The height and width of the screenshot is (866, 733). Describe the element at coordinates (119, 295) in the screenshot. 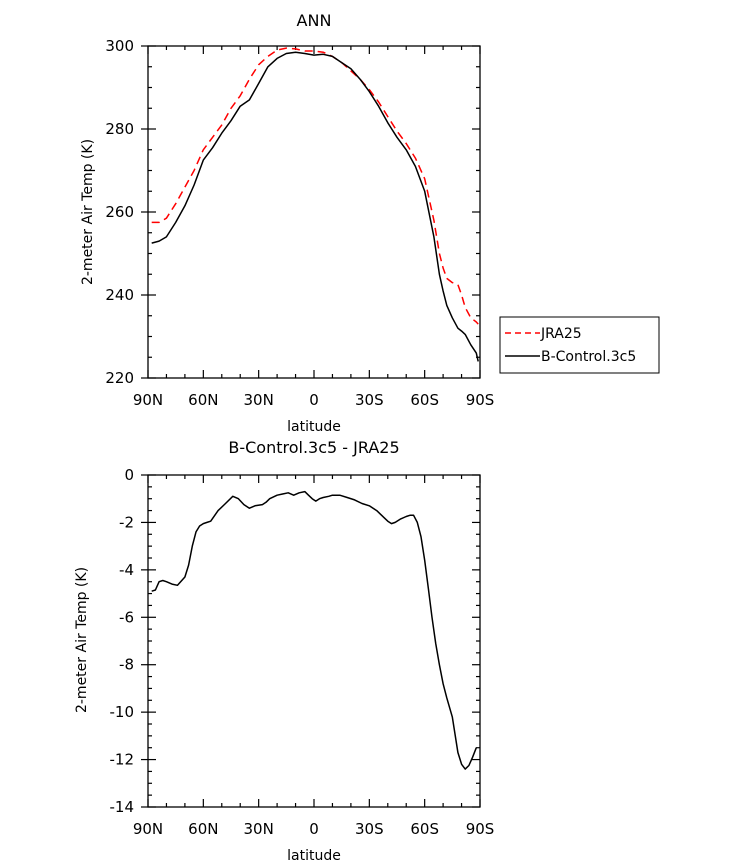

I see `y-tick-label: 240` at that location.